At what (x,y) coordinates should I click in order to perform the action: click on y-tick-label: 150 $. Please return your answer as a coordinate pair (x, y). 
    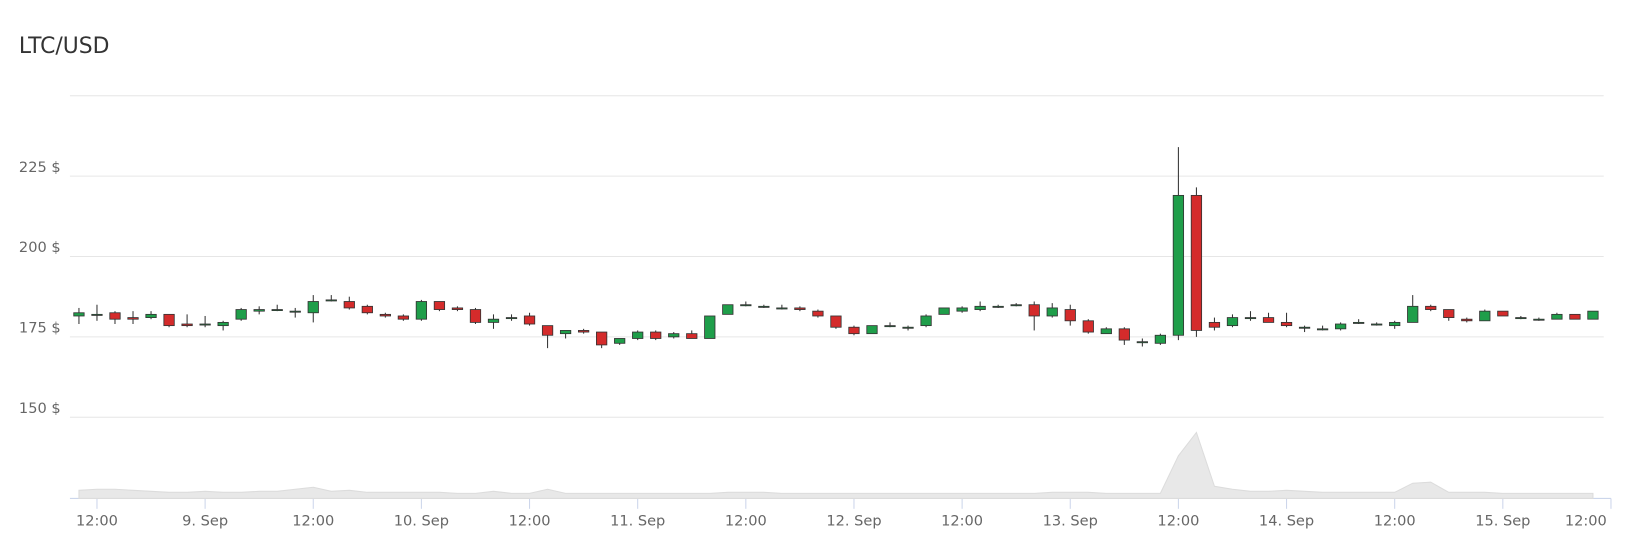
    Looking at the image, I should click on (40, 408).